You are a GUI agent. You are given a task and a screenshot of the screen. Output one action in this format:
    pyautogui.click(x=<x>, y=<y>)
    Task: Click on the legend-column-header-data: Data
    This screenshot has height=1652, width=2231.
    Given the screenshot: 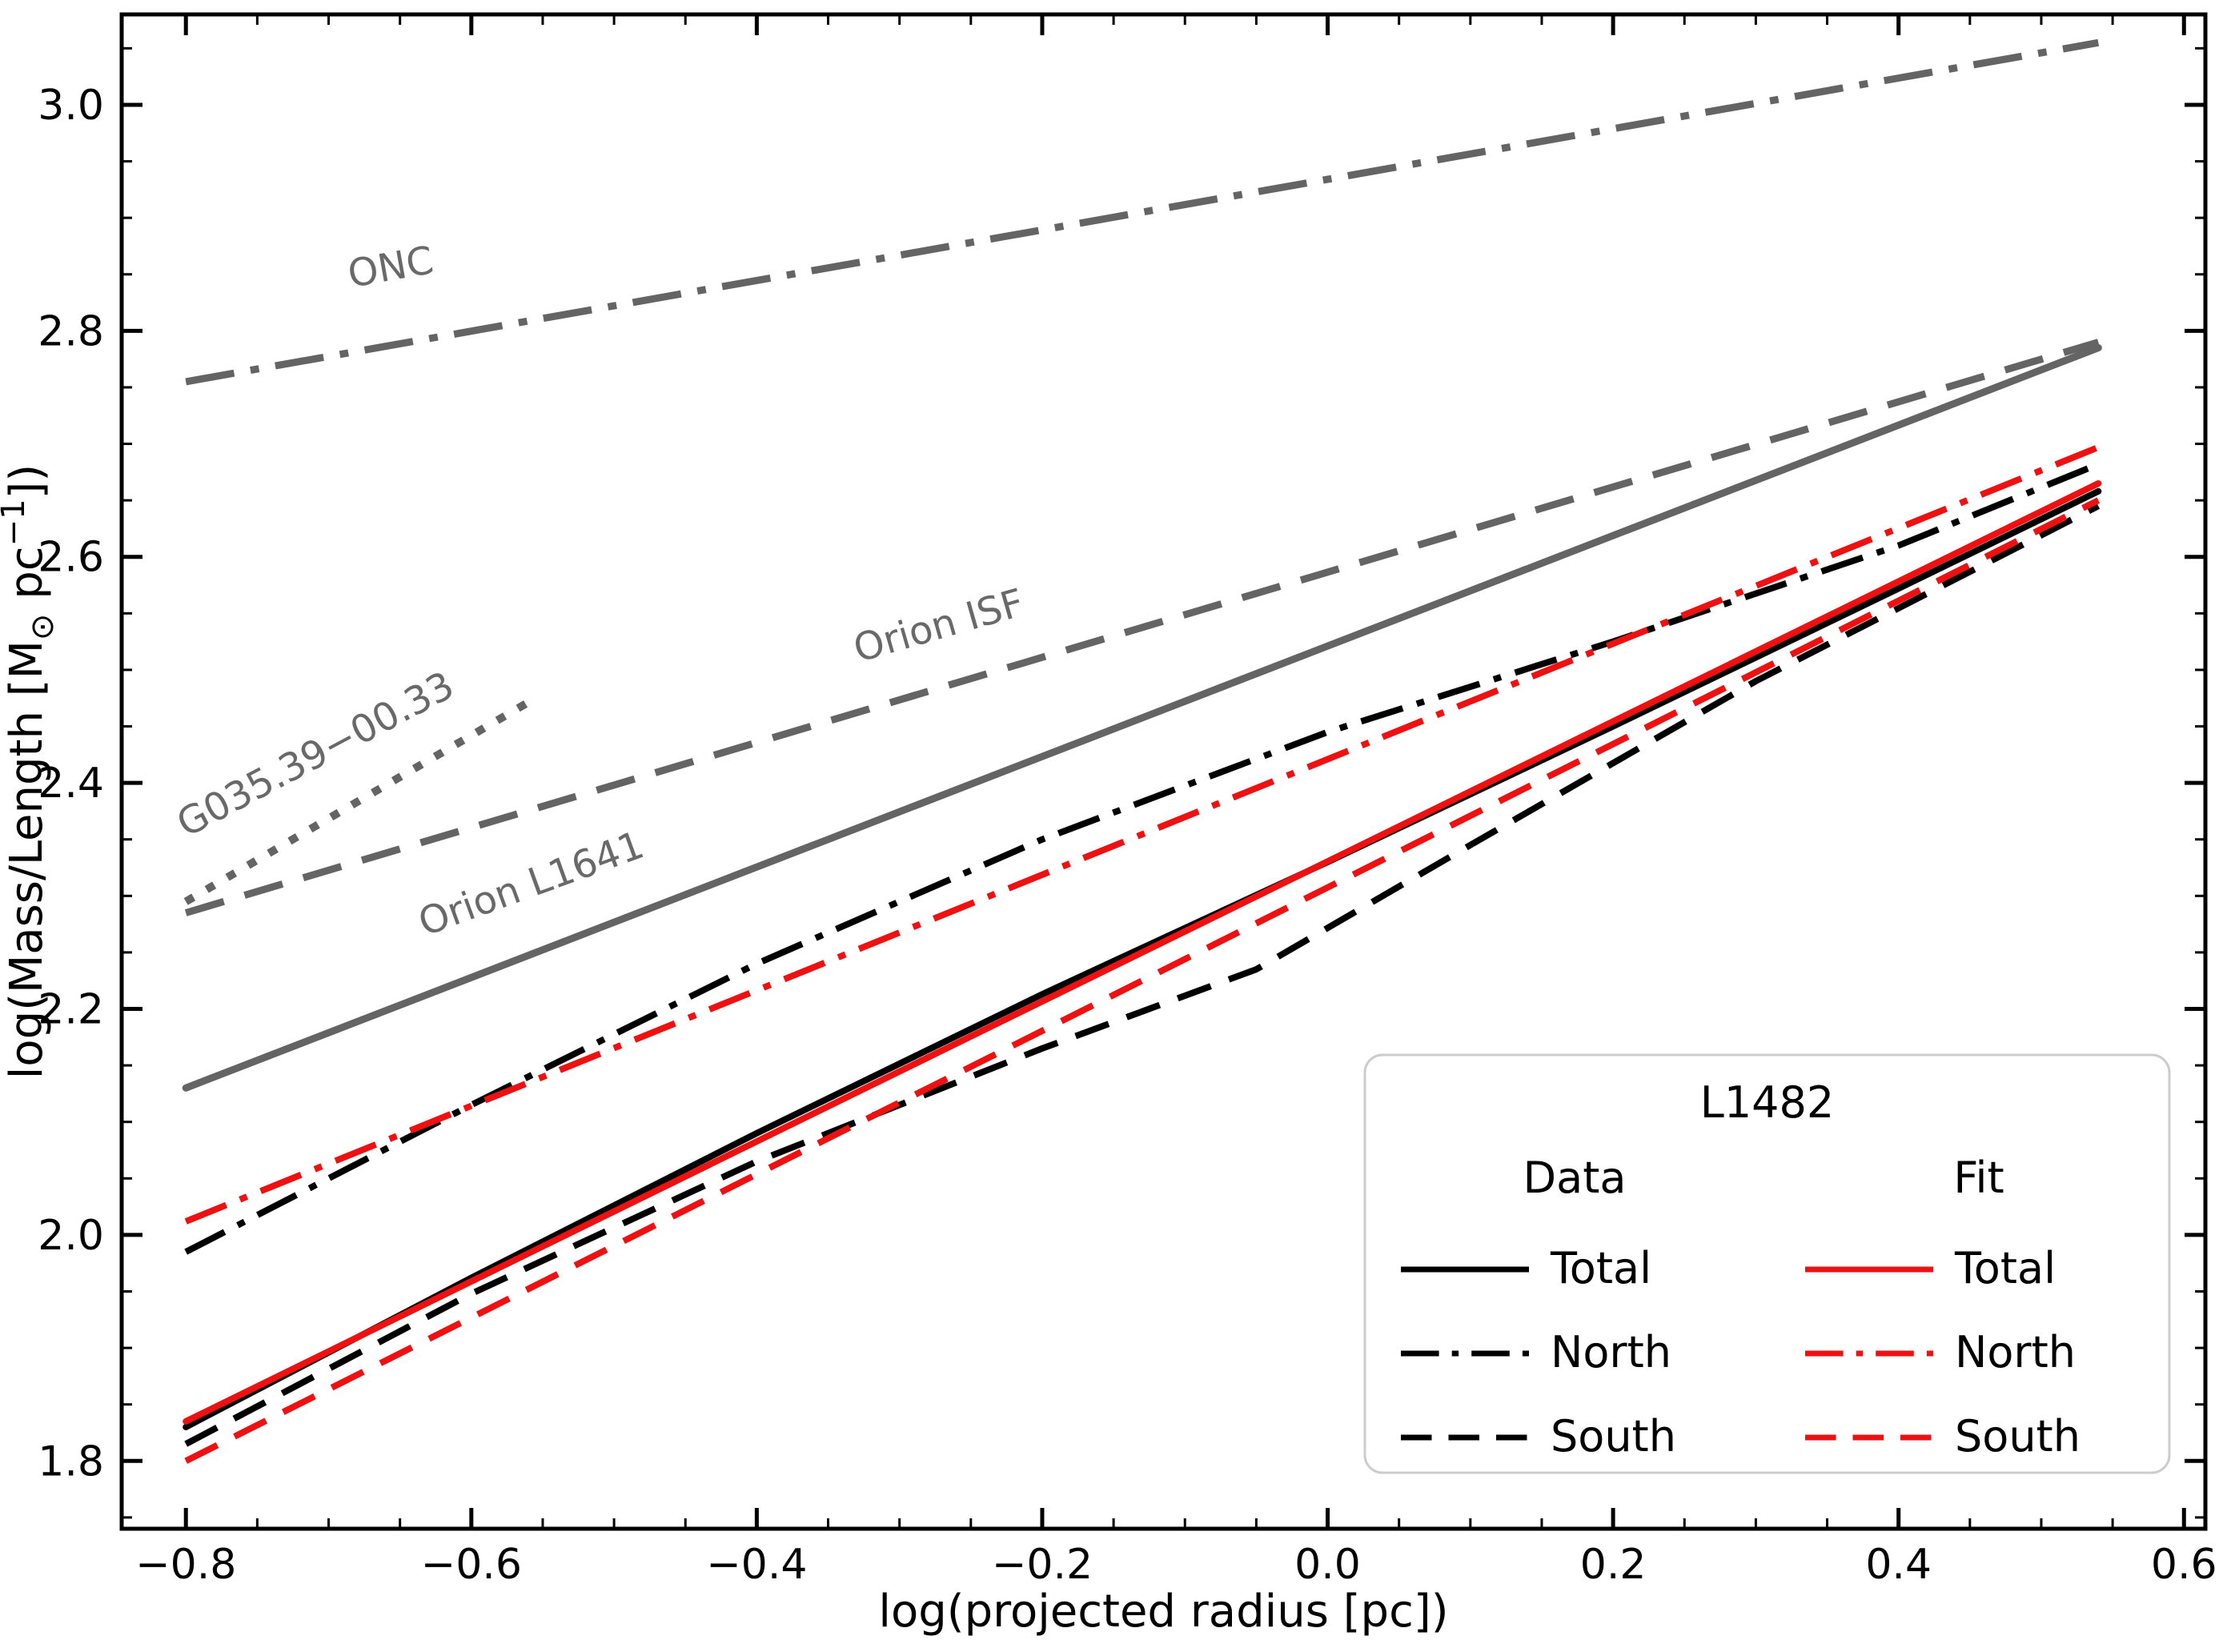 What is the action you would take?
    pyautogui.click(x=1575, y=1178)
    